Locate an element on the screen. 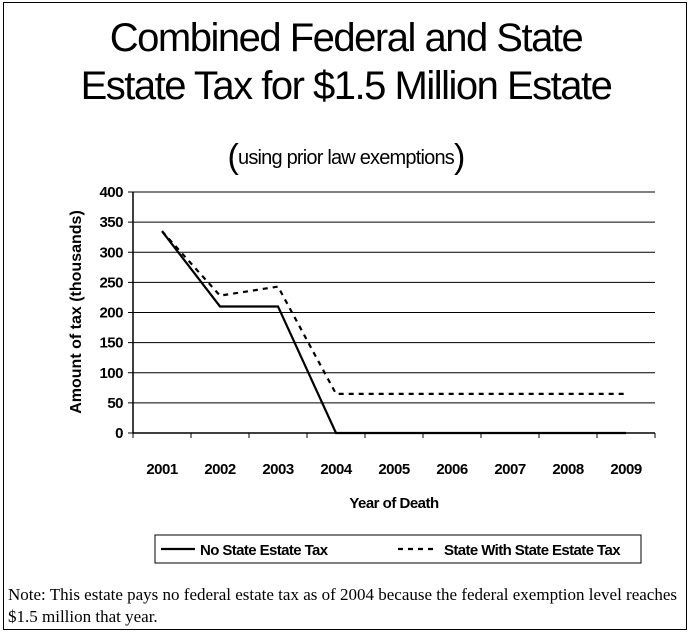  chart-subtitle: (using prior law exemptions) is located at coordinates (346, 157).